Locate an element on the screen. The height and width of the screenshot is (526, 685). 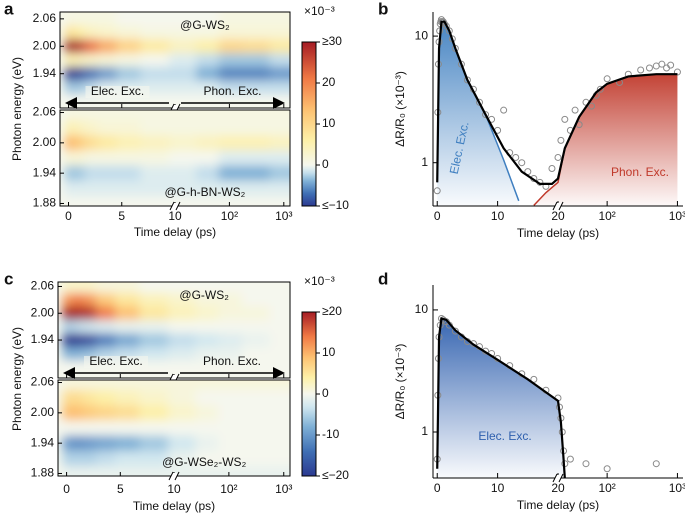
x-tick-label: 10² is located at coordinates (606, 488).